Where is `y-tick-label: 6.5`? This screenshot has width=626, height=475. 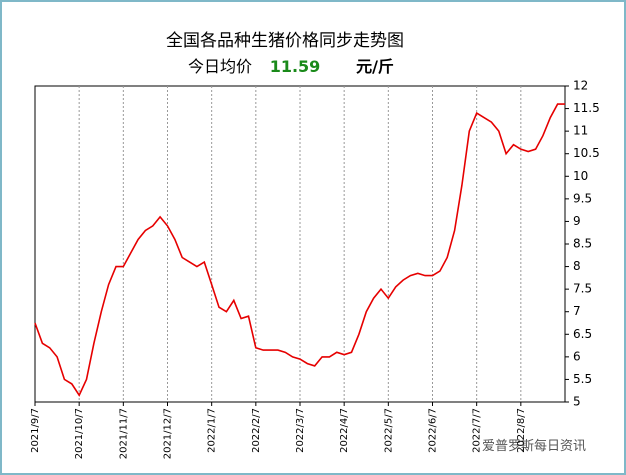 y-tick-label: 6.5 is located at coordinates (582, 334).